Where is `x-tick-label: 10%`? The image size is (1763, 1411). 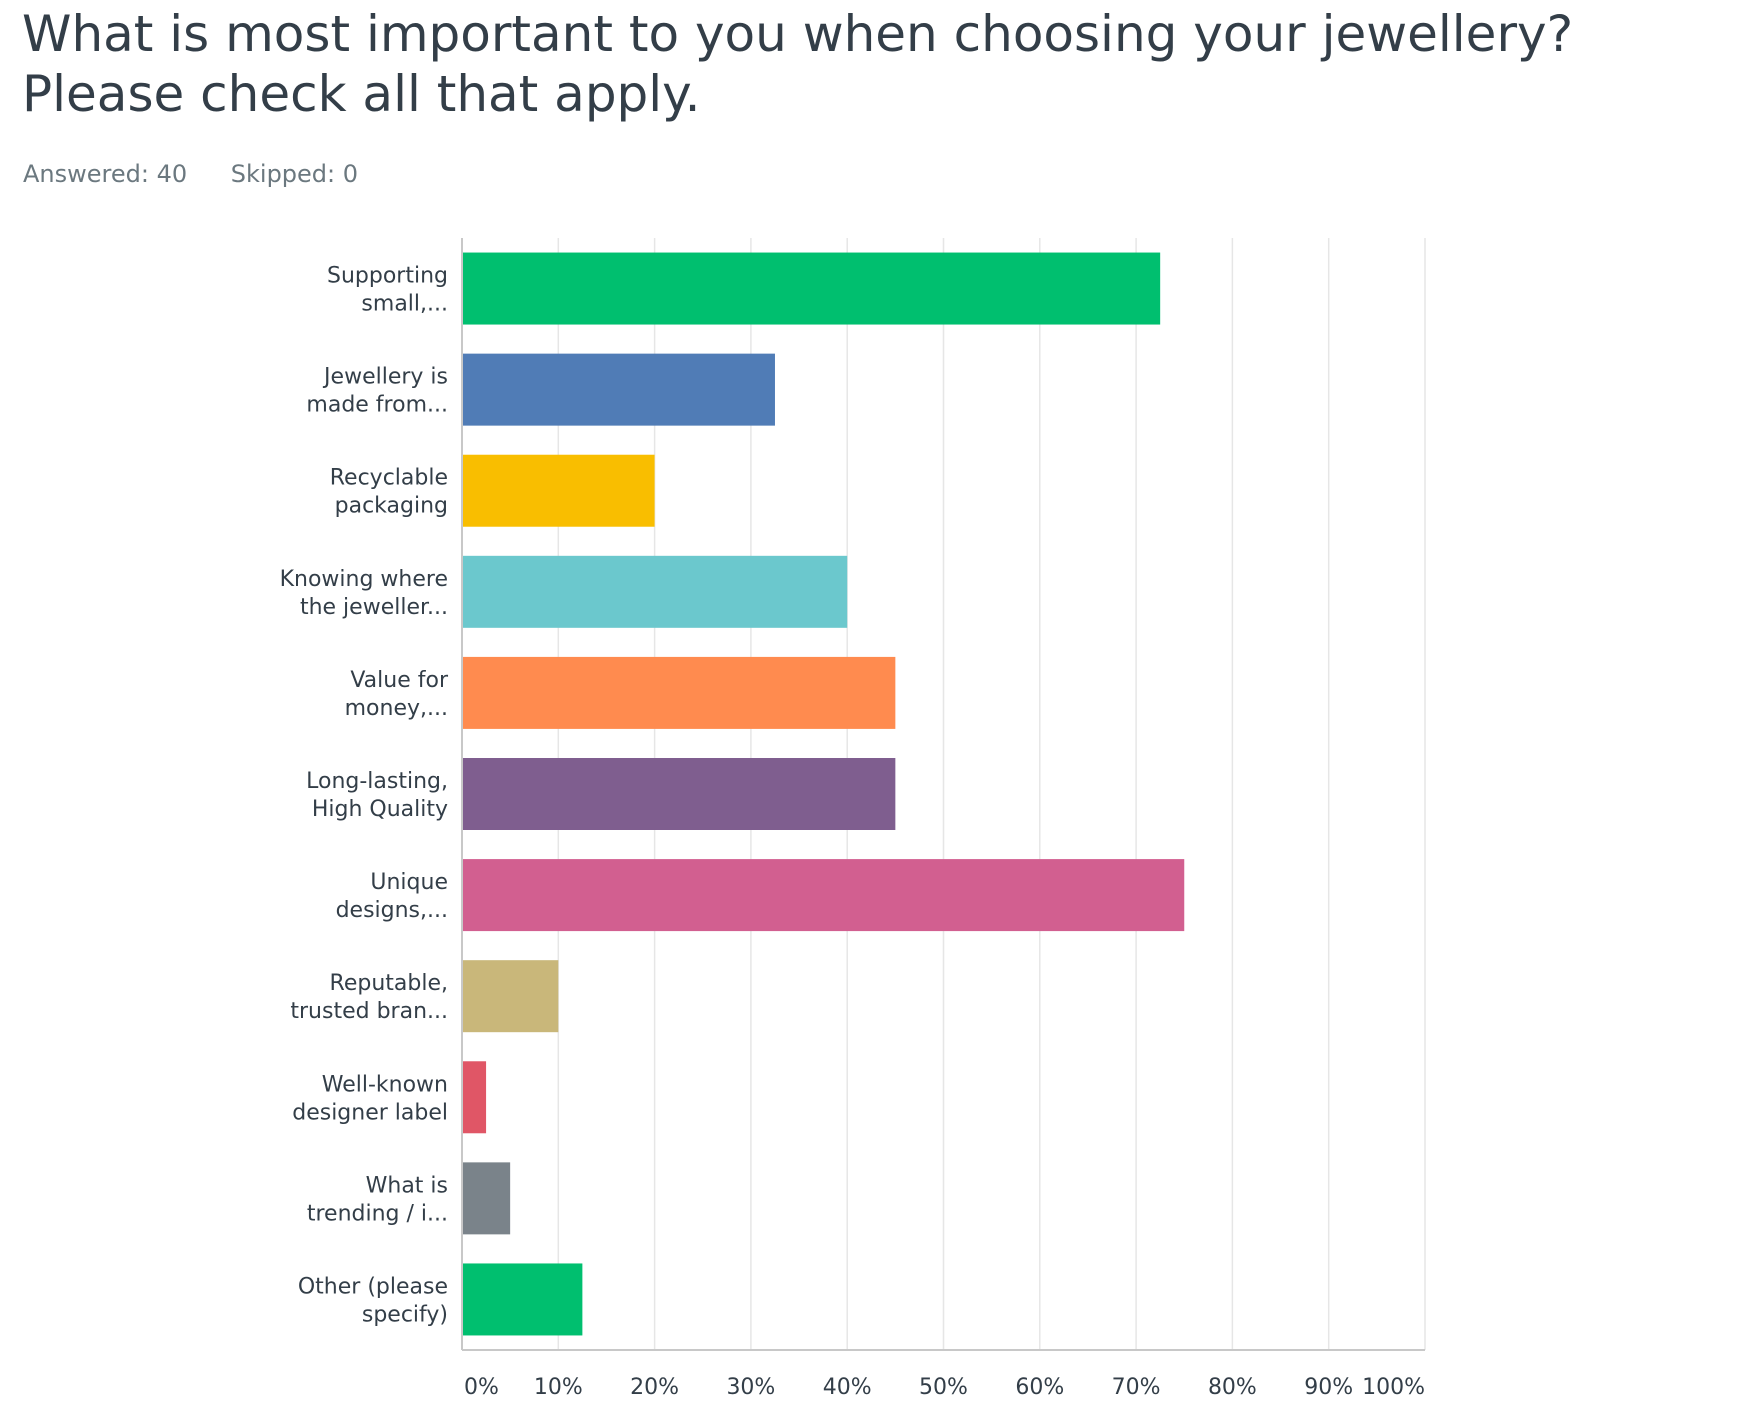 x-tick-label: 10% is located at coordinates (558, 1387).